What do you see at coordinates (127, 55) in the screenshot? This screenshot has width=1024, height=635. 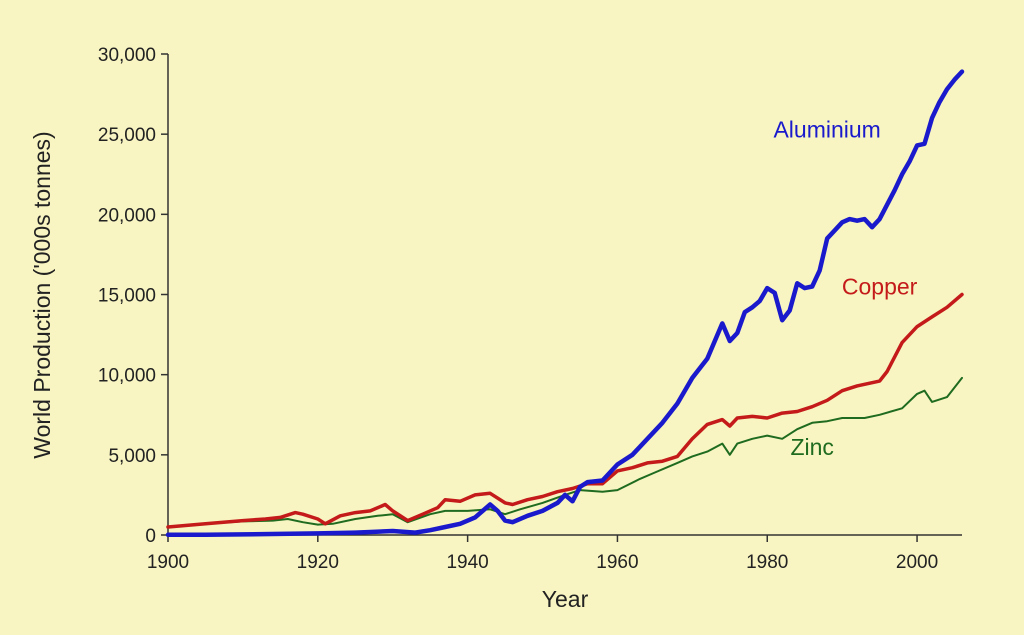 I see `y-tick-label: 30,000` at bounding box center [127, 55].